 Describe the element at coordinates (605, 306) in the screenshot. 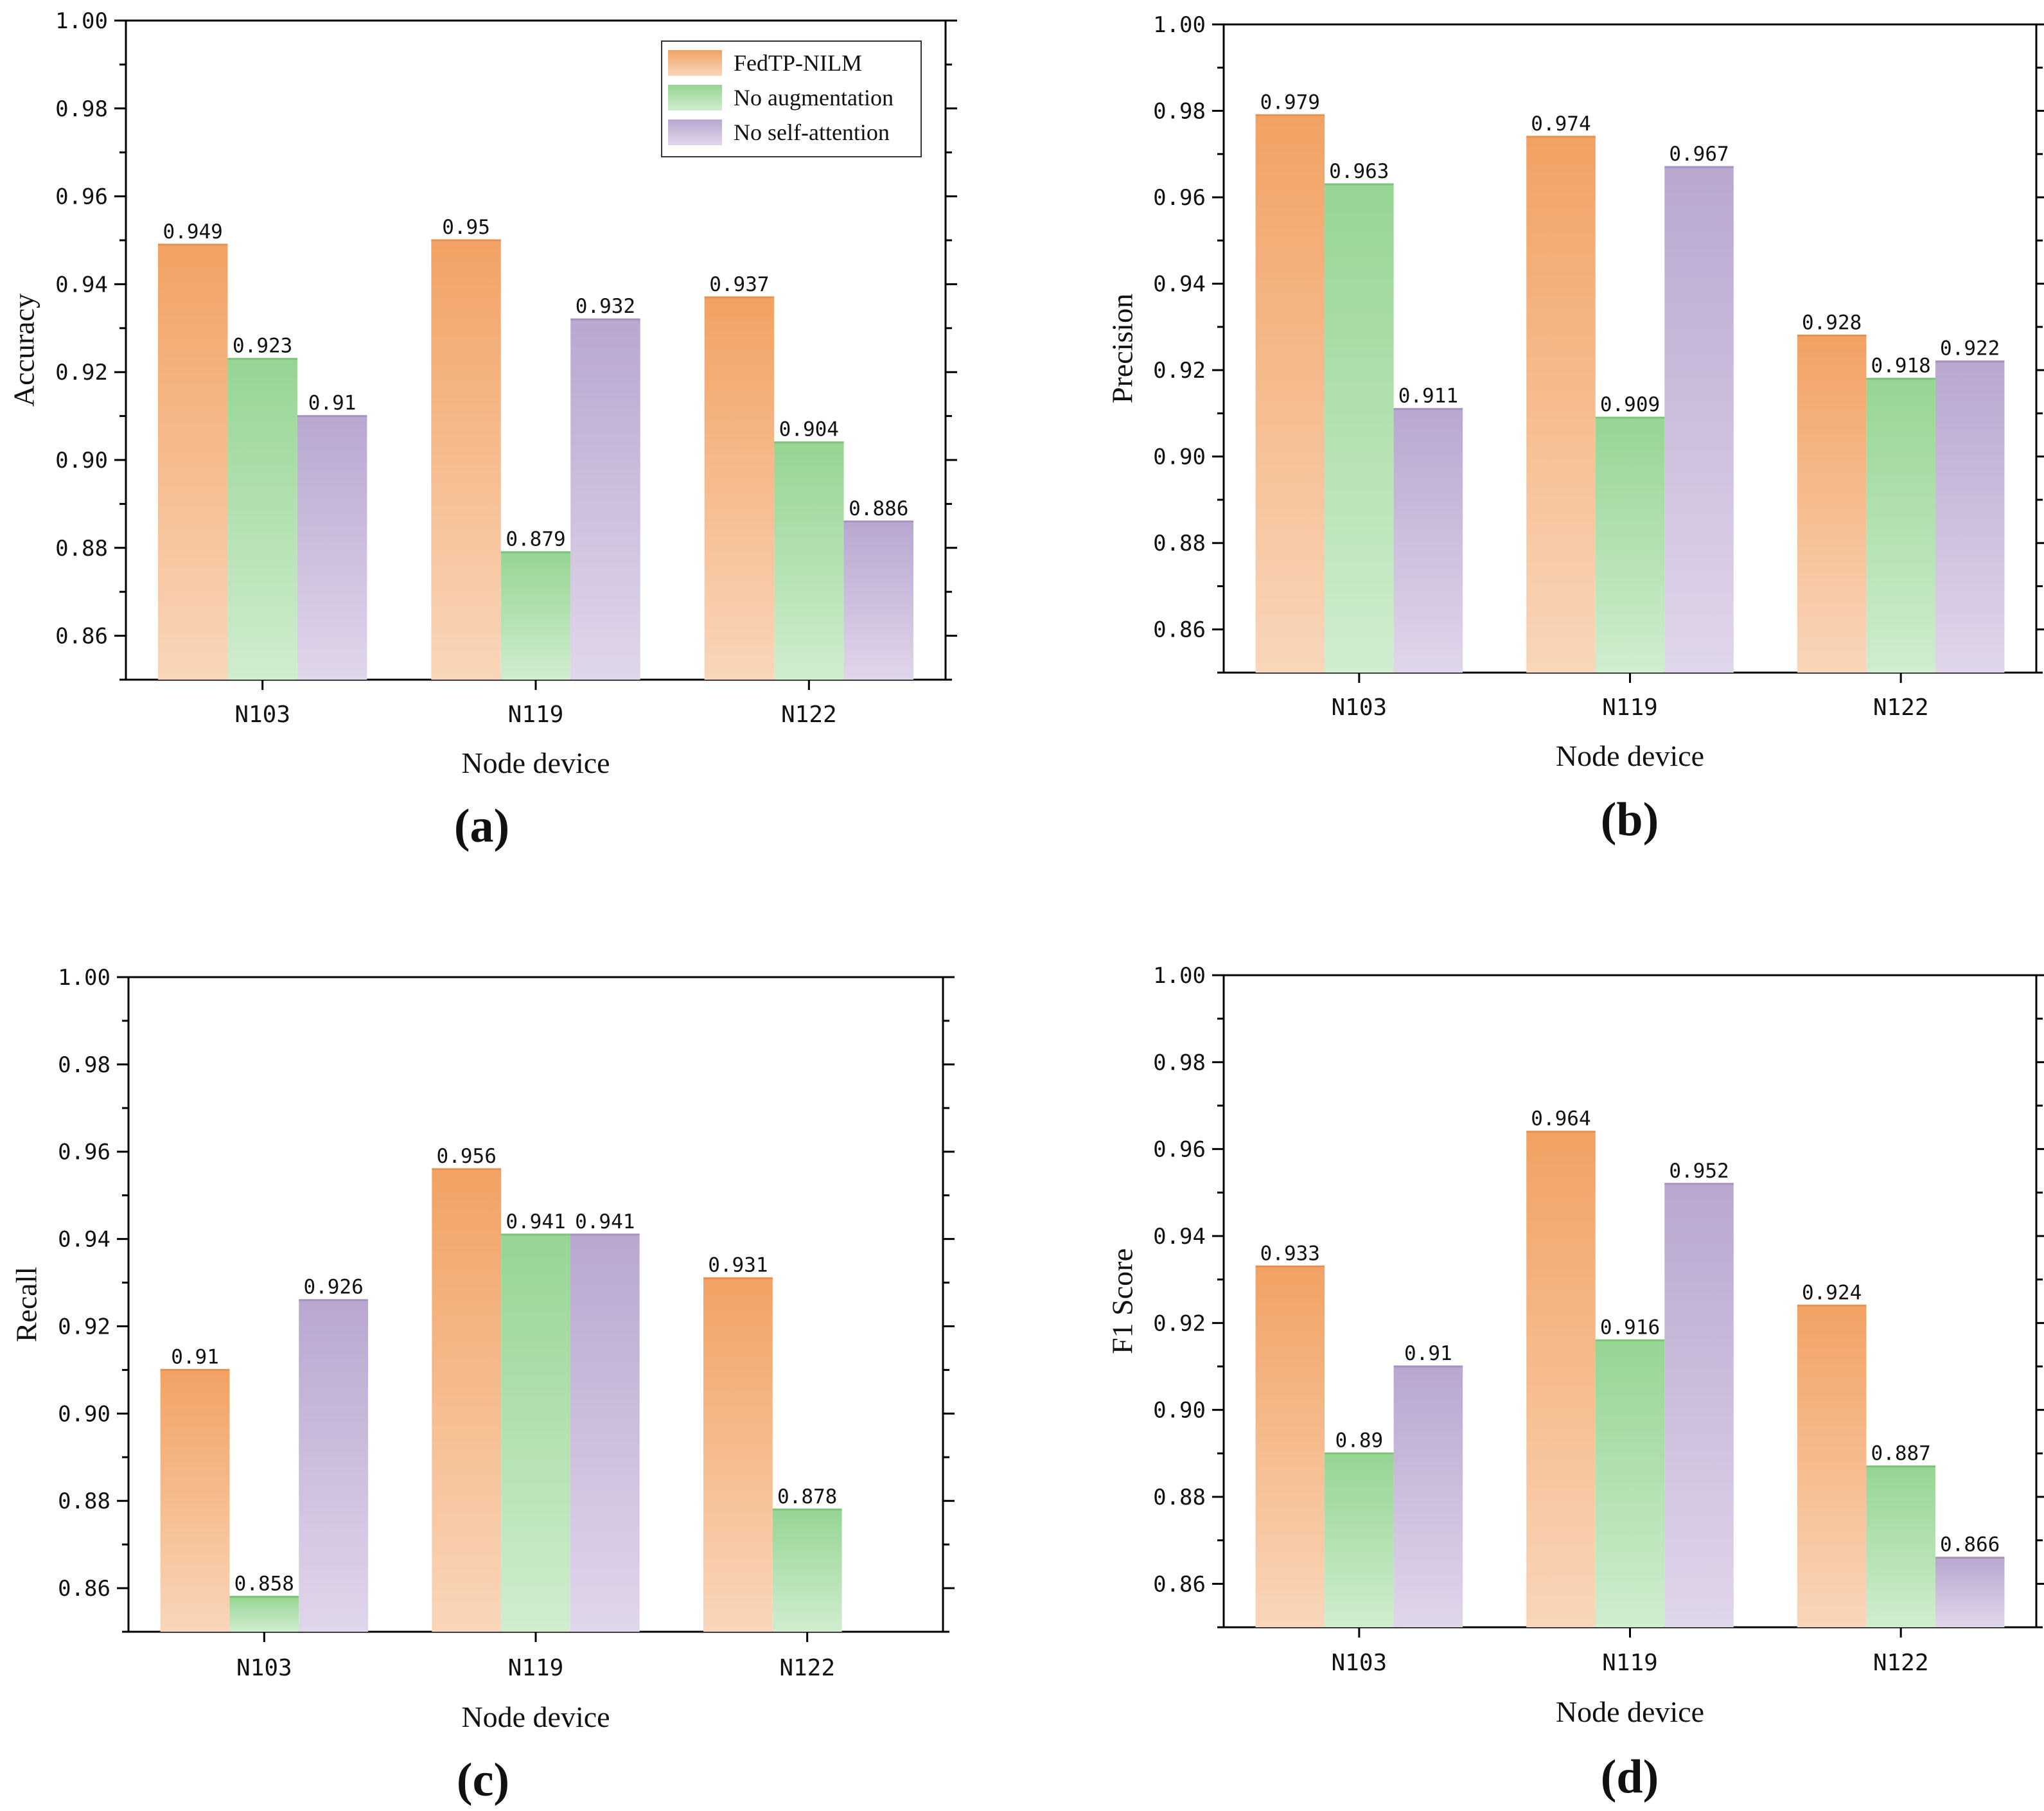

I see `data-label: 0.932` at that location.